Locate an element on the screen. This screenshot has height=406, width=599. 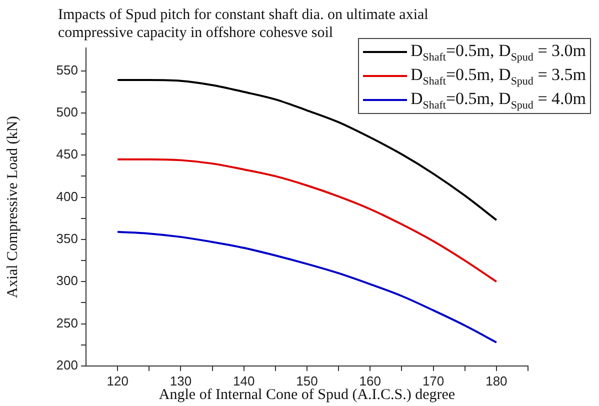
y-tick-label: 300 is located at coordinates (67, 280).